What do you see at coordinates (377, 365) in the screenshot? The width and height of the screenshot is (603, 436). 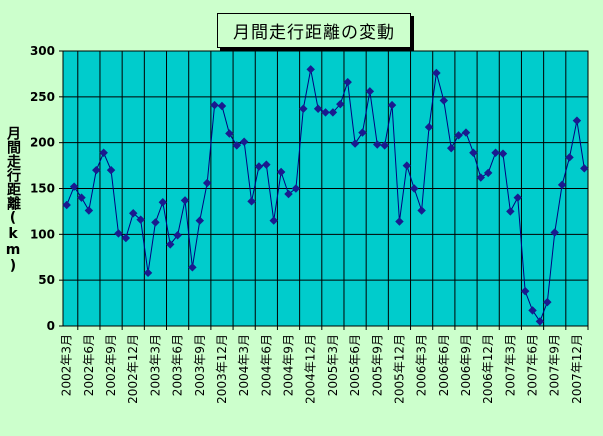 I see `x-tick-label: 2005年9月` at bounding box center [377, 365].